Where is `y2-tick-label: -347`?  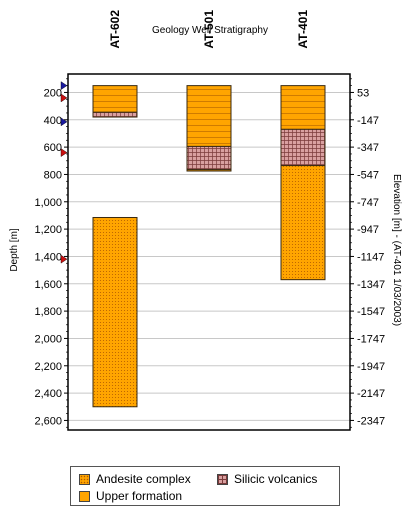 y2-tick-label: -347 is located at coordinates (368, 148).